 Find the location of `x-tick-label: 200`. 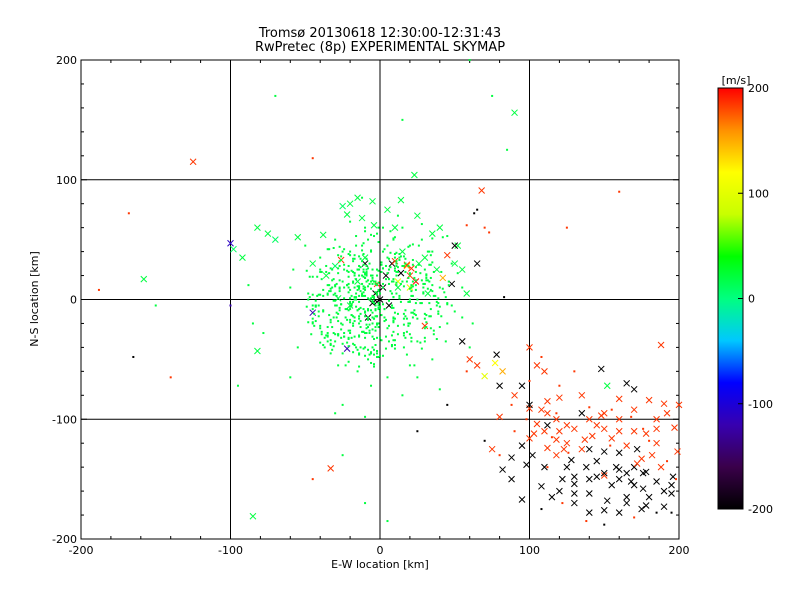

x-tick-label: 200 is located at coordinates (679, 550).